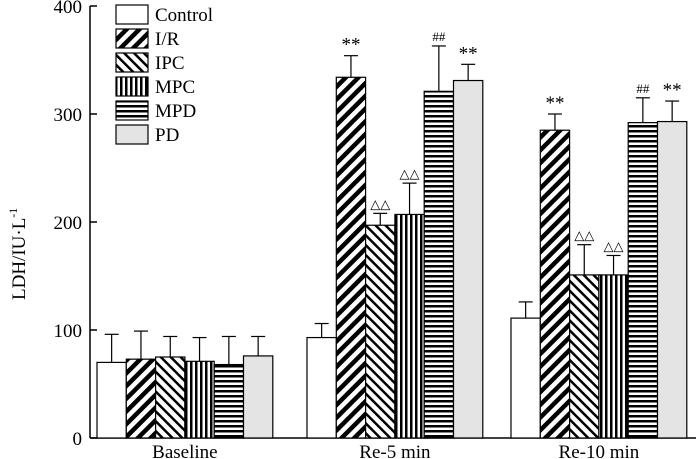 Image resolution: width=700 pixels, height=459 pixels. I want to click on y-axis-title-superscript: -1, so click(13, 213).